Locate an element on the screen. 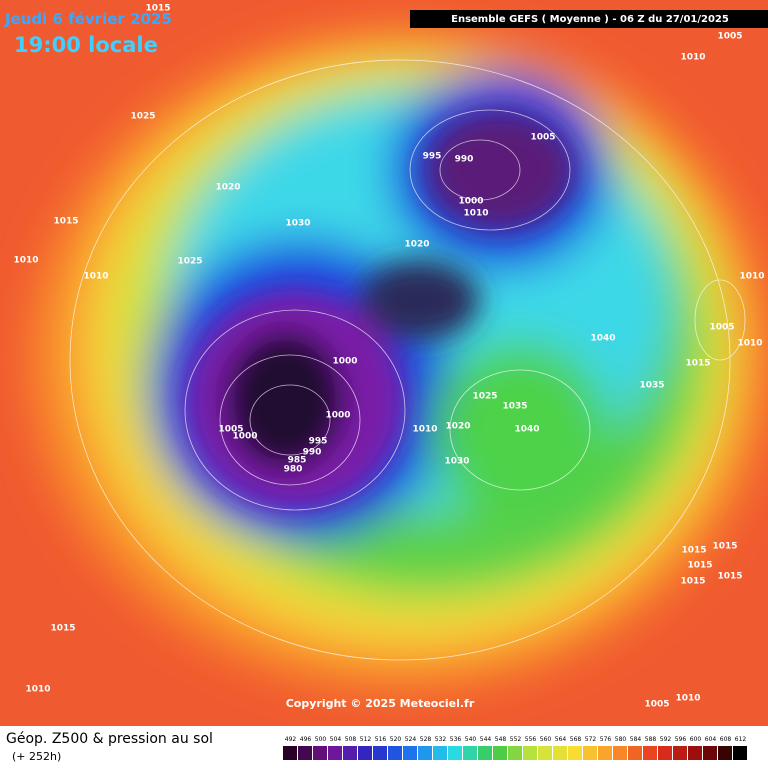 This screenshot has height=768, width=768. scale-label: 600 is located at coordinates (696, 739).